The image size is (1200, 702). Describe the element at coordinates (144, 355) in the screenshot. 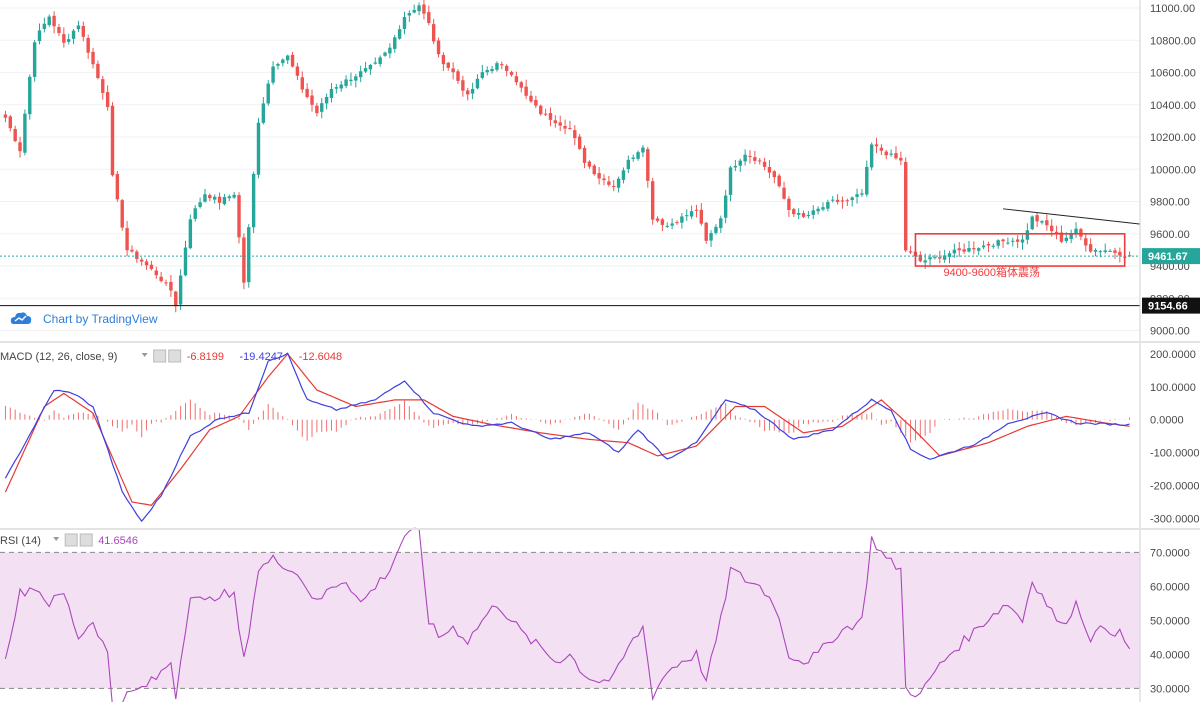

I see `dropdown-icon` at that location.